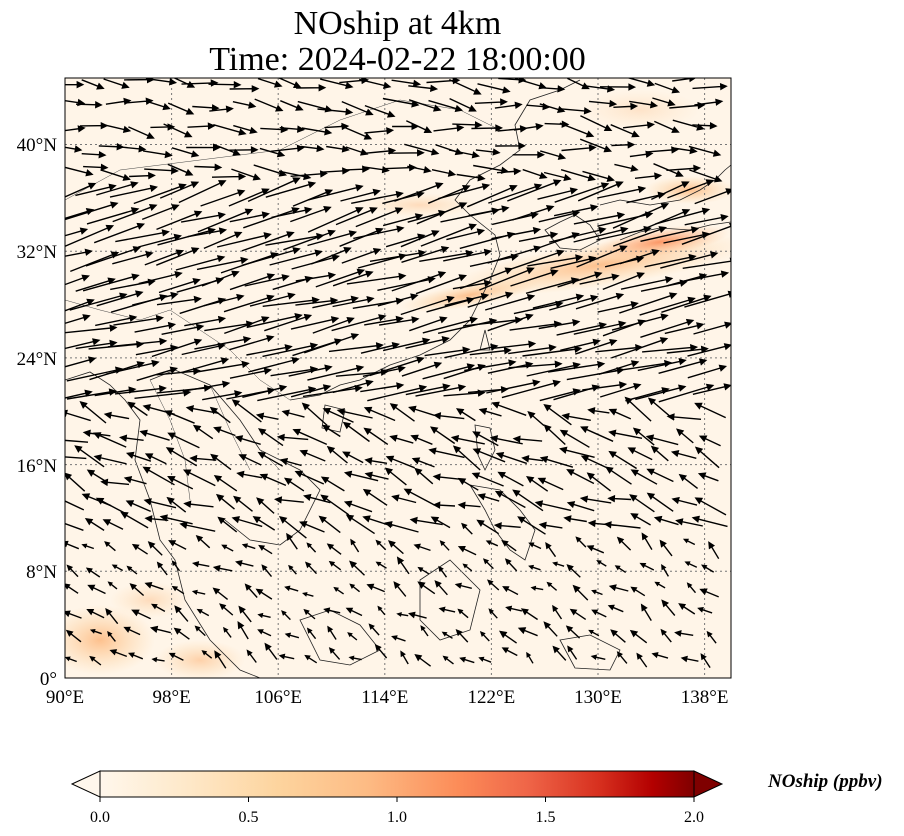  What do you see at coordinates (397, 59) in the screenshot?
I see `chart-title-line2: Time: 2024-02-22 18:00:00` at bounding box center [397, 59].